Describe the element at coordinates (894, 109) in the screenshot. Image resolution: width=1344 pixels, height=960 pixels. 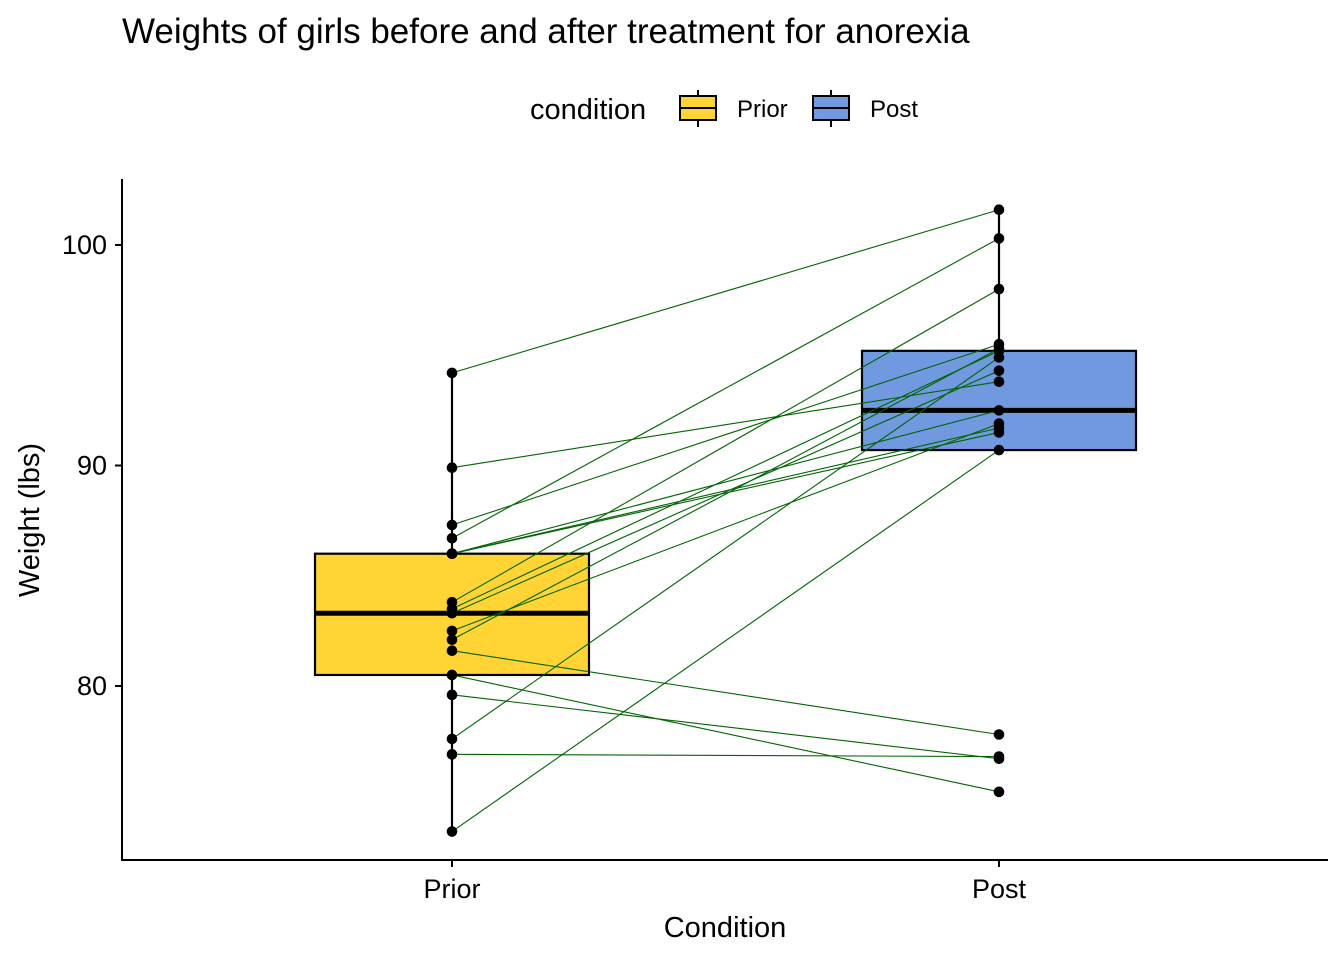
I see `legend-label: Post` at that location.